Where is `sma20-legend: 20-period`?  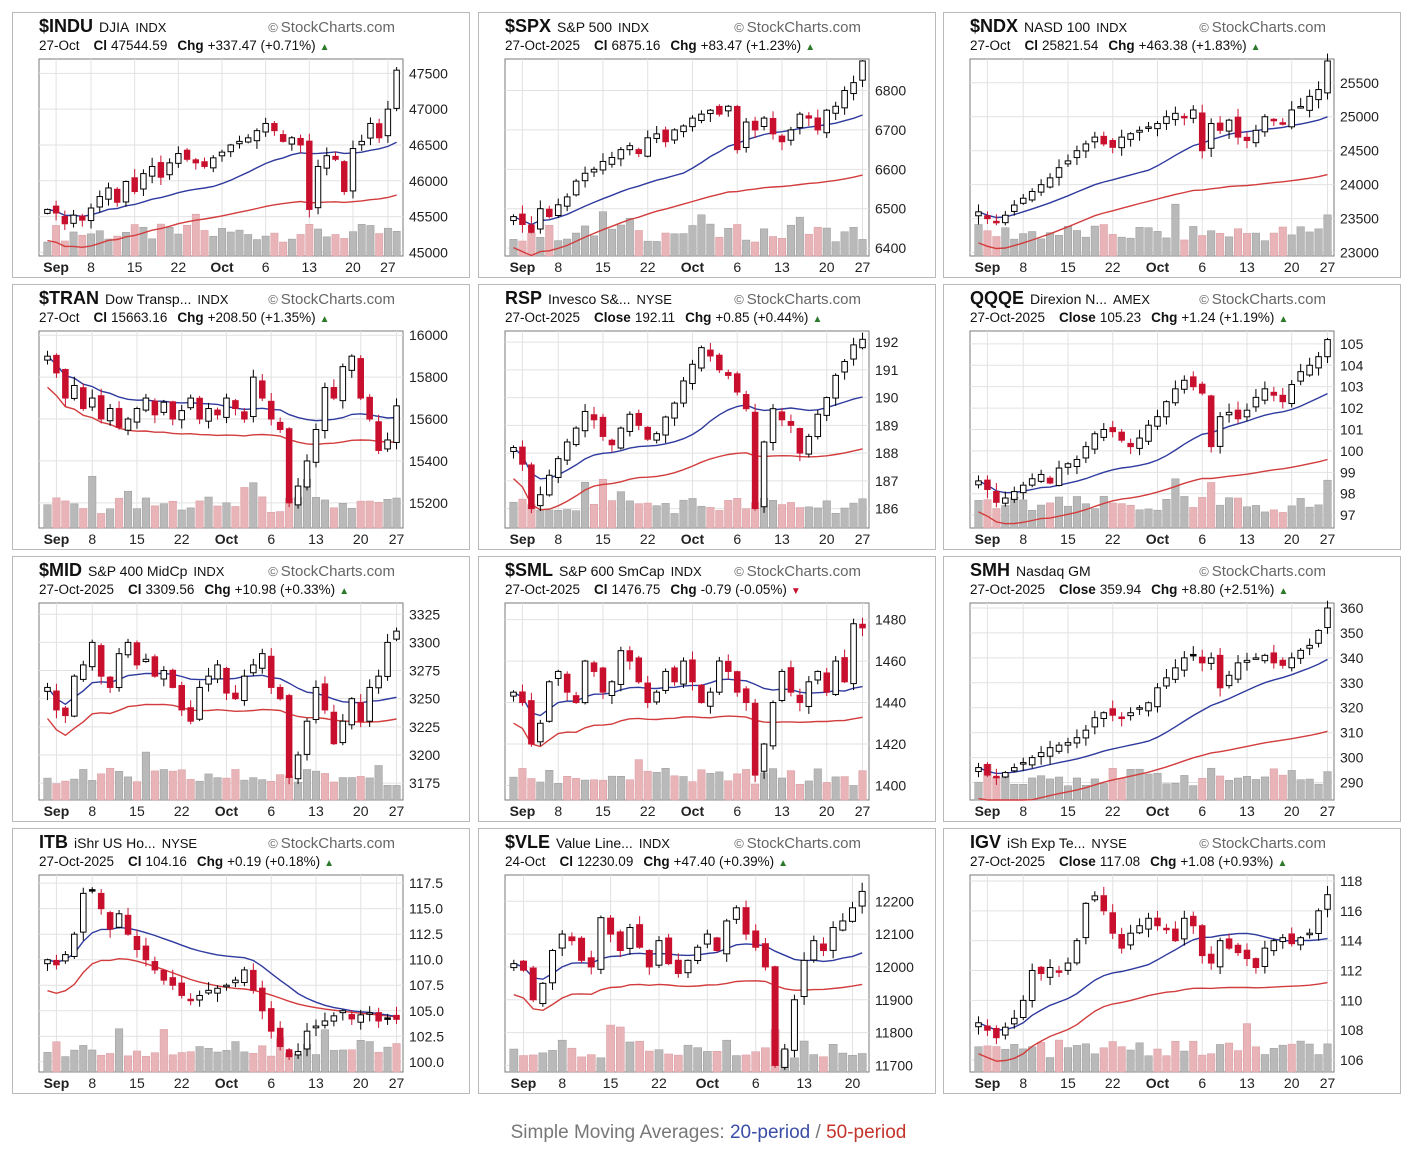
sma20-legend: 20-period is located at coordinates (770, 1132).